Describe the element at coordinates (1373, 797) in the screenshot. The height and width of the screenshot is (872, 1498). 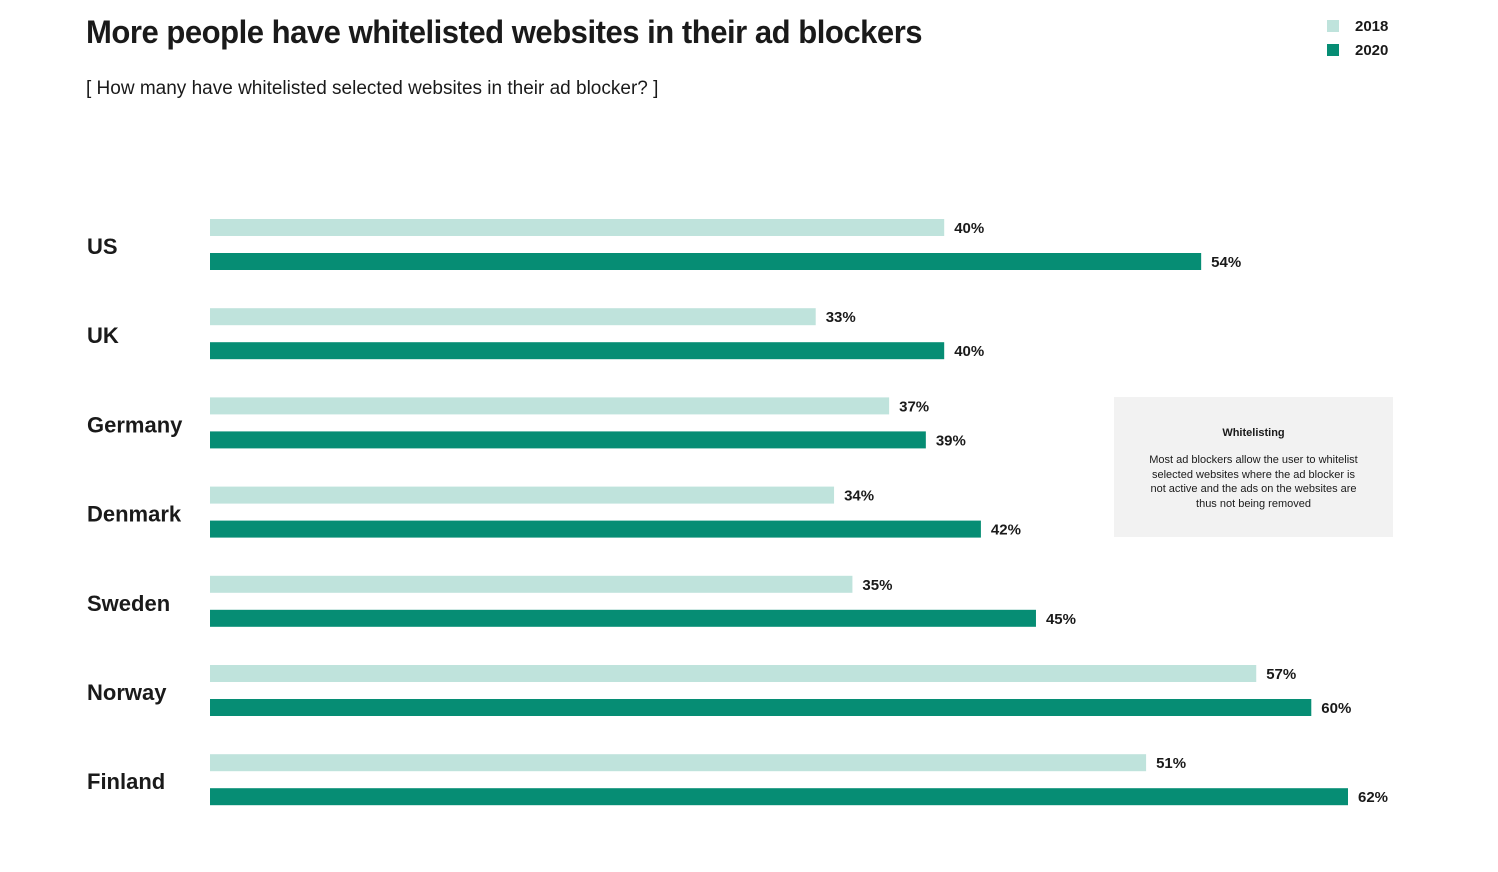
I see `data-label: 62%` at that location.